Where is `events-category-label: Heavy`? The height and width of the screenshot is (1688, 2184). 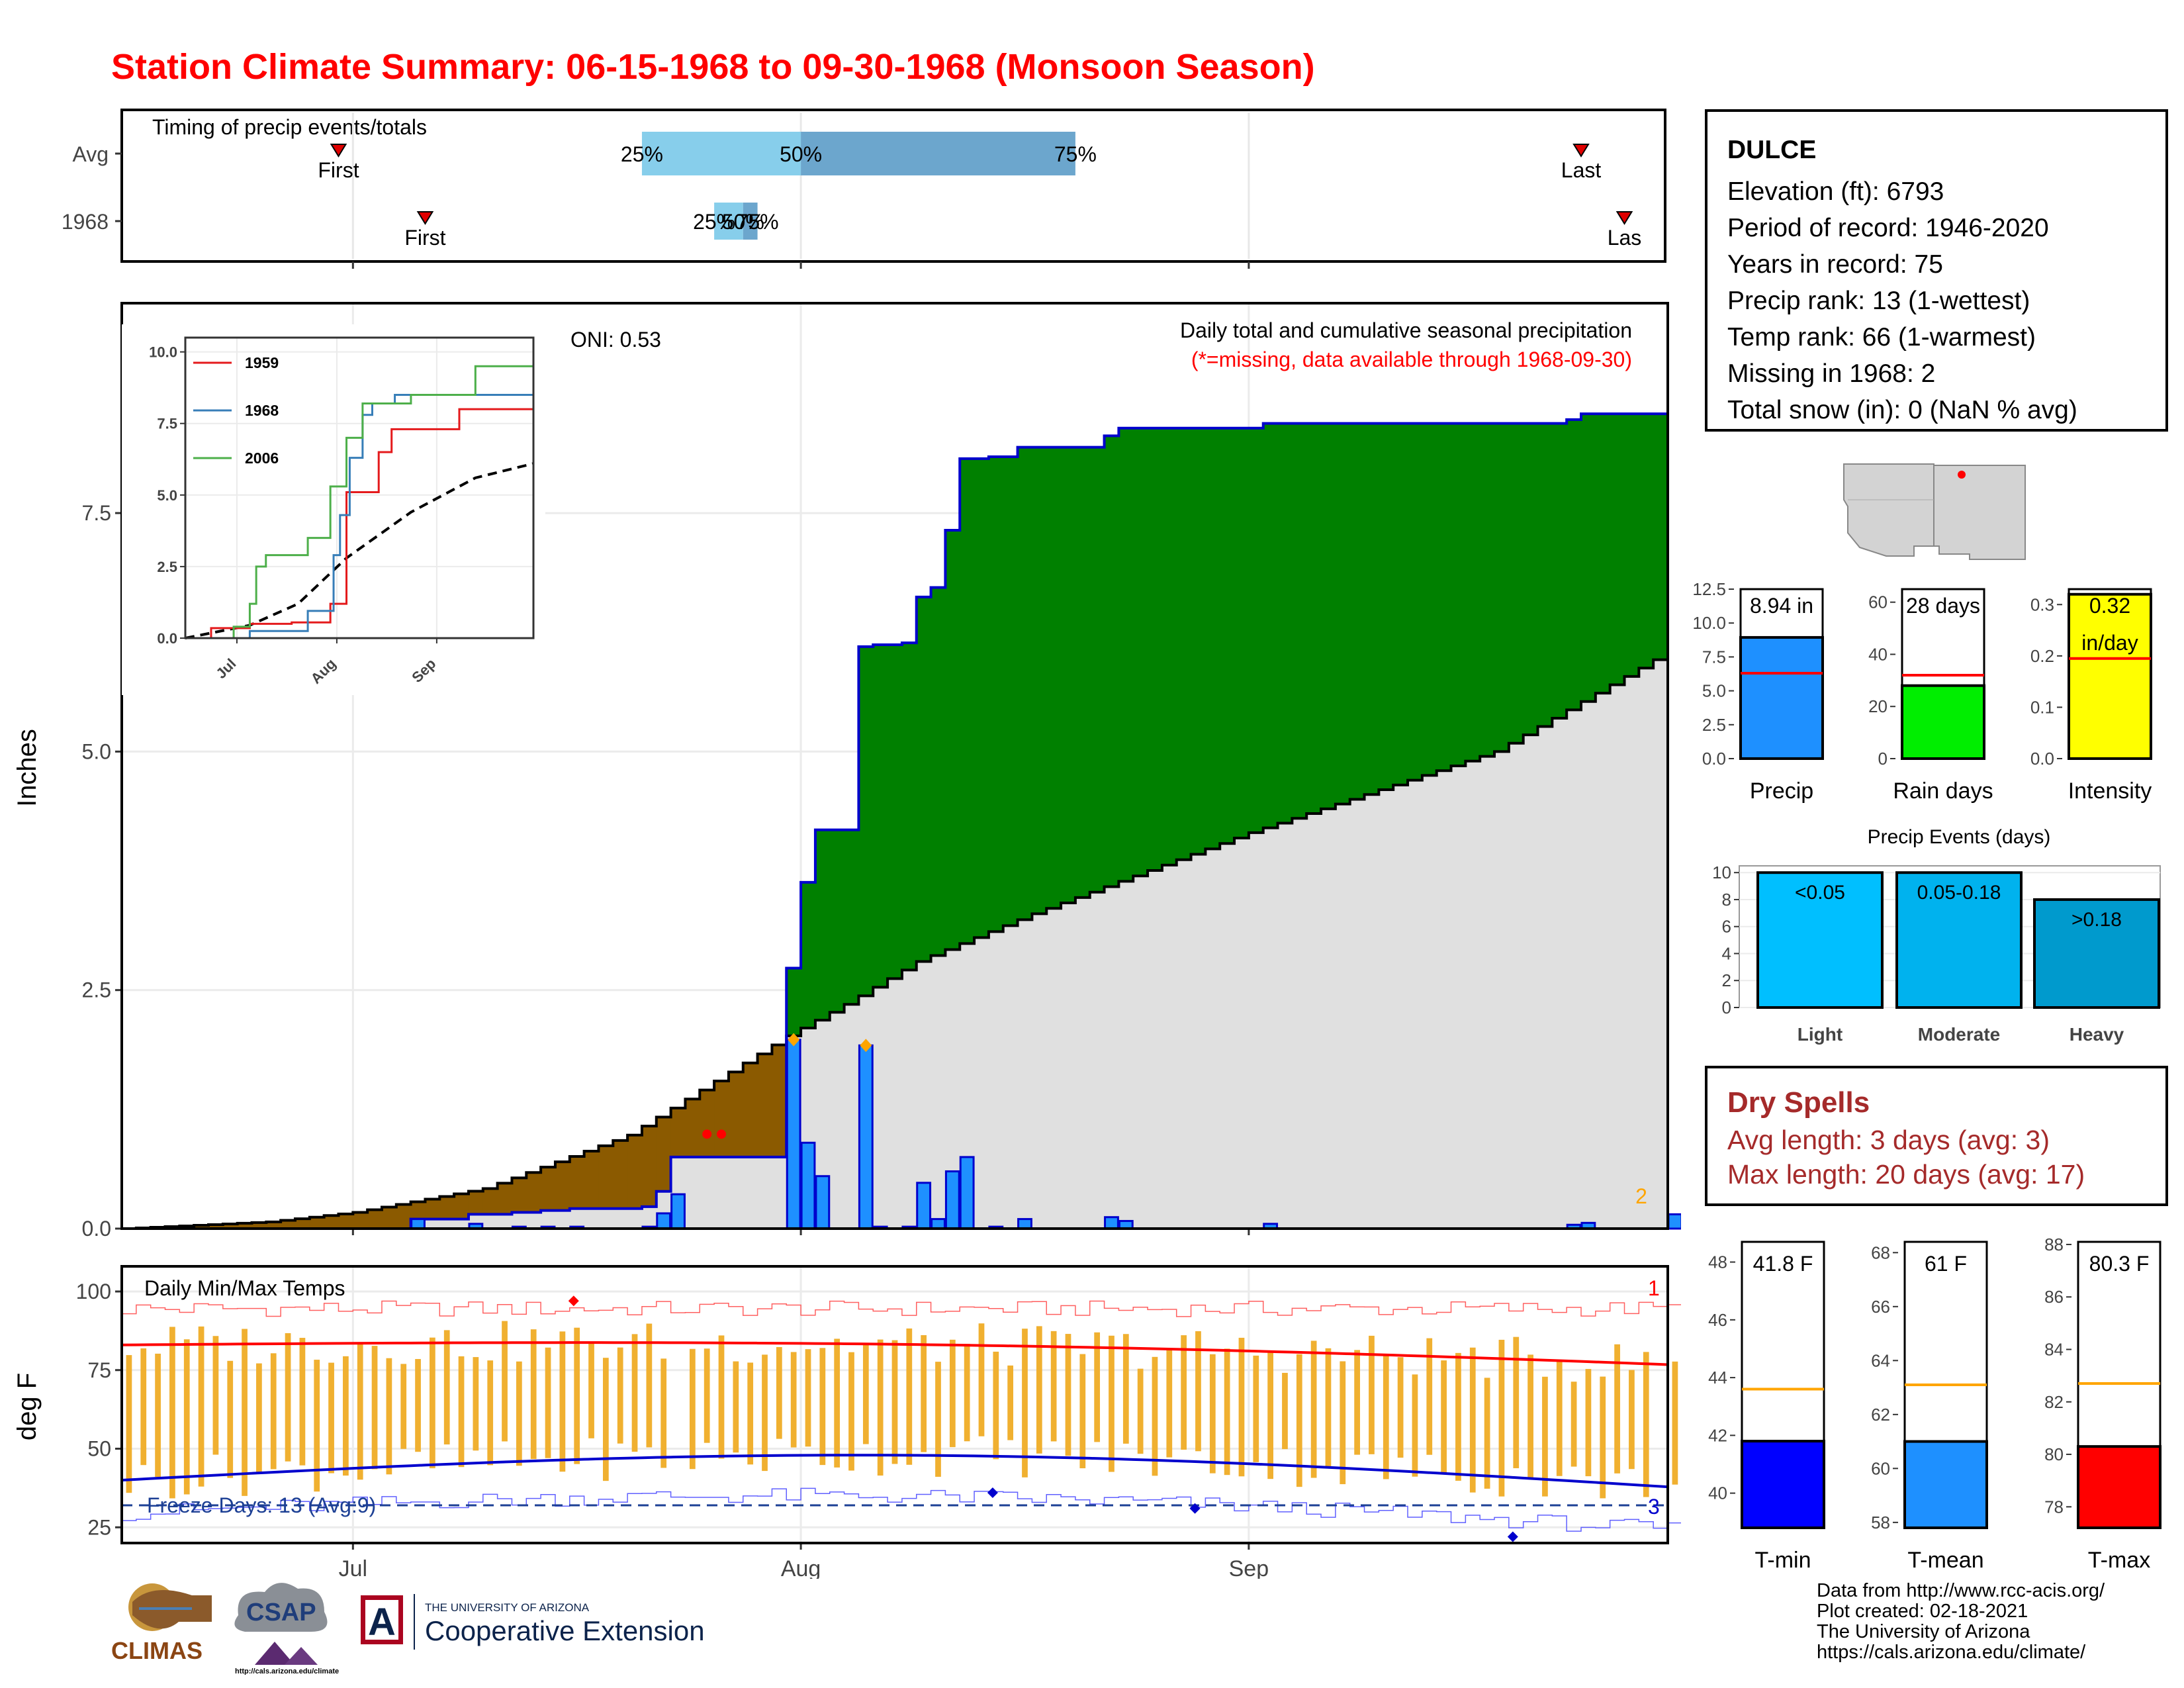 events-category-label: Heavy is located at coordinates (2097, 1034).